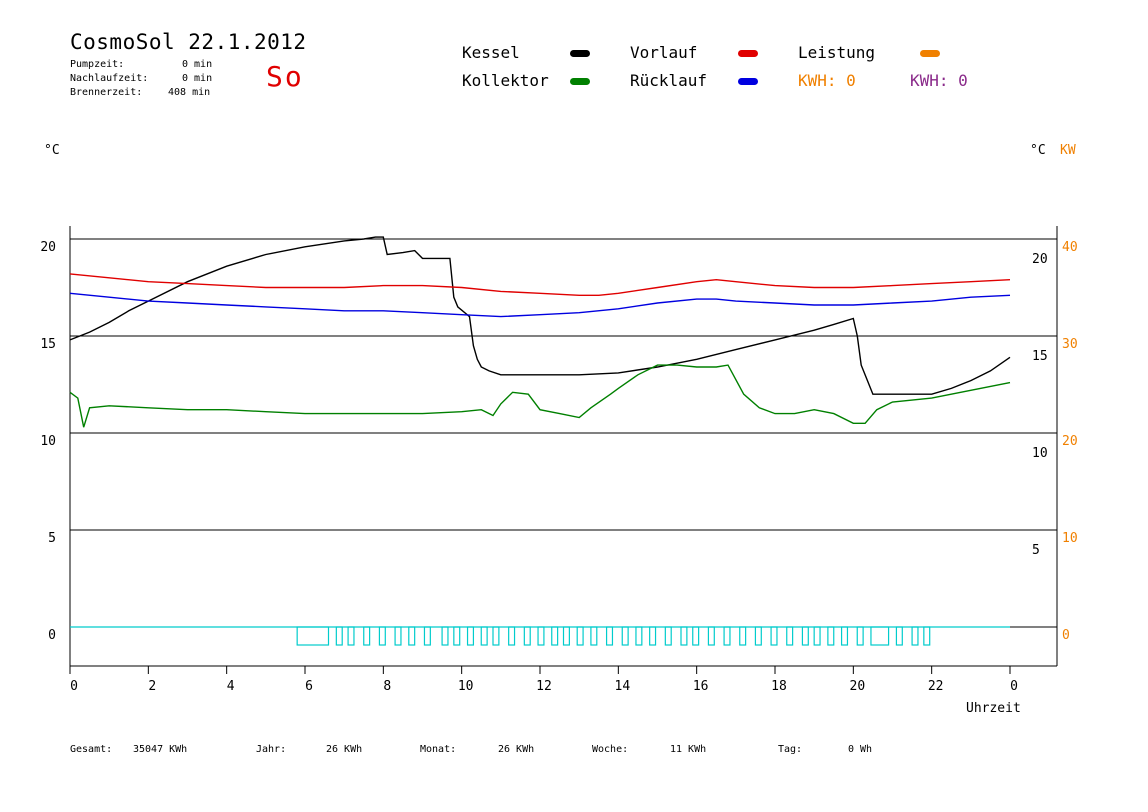 This screenshot has width=1148, height=812. I want to click on right-axis-unit-kw: KW, so click(1068, 150).